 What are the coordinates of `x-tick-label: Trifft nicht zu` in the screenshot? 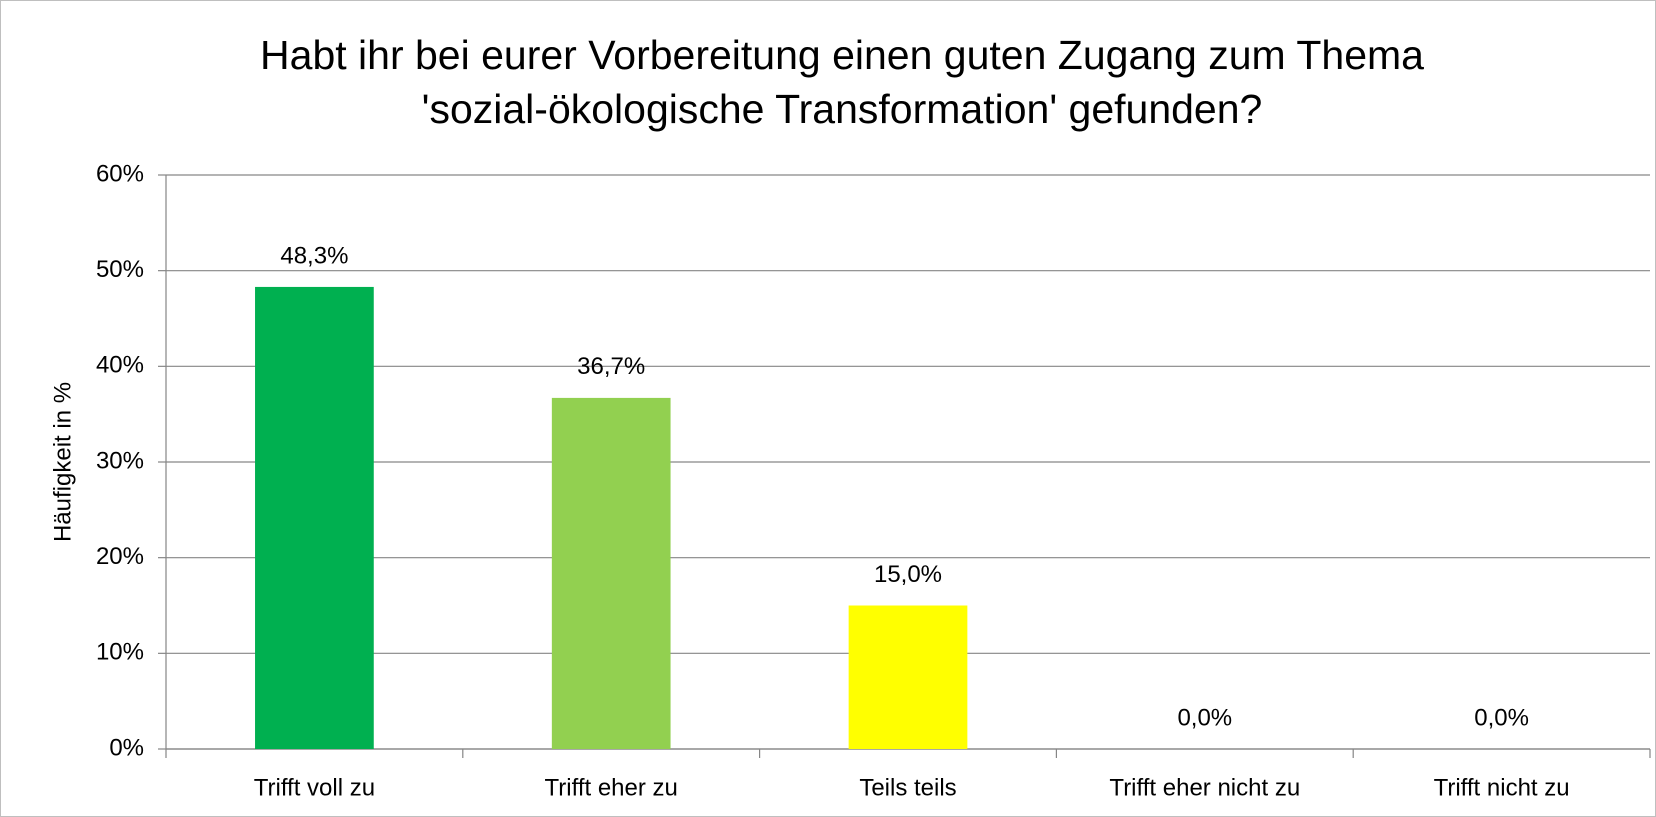 It's located at (1502, 787).